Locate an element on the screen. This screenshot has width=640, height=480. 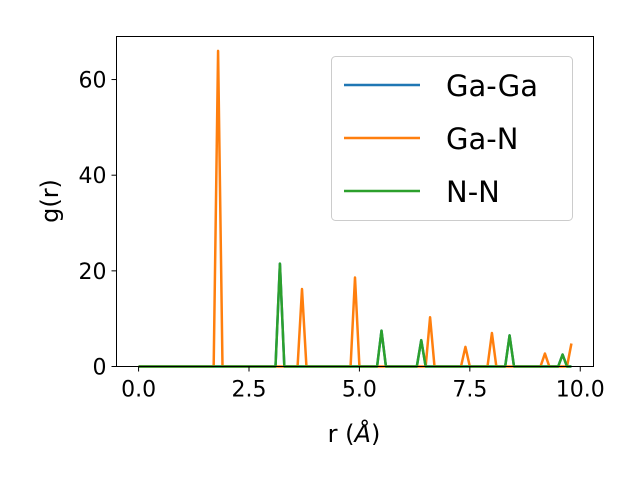
x-tick-label: 5.0 is located at coordinates (359, 390).